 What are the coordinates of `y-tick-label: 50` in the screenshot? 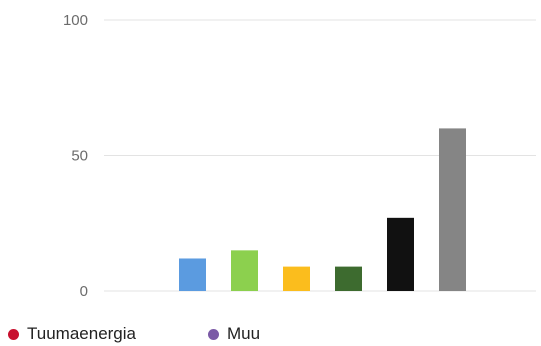 It's located at (79, 156).